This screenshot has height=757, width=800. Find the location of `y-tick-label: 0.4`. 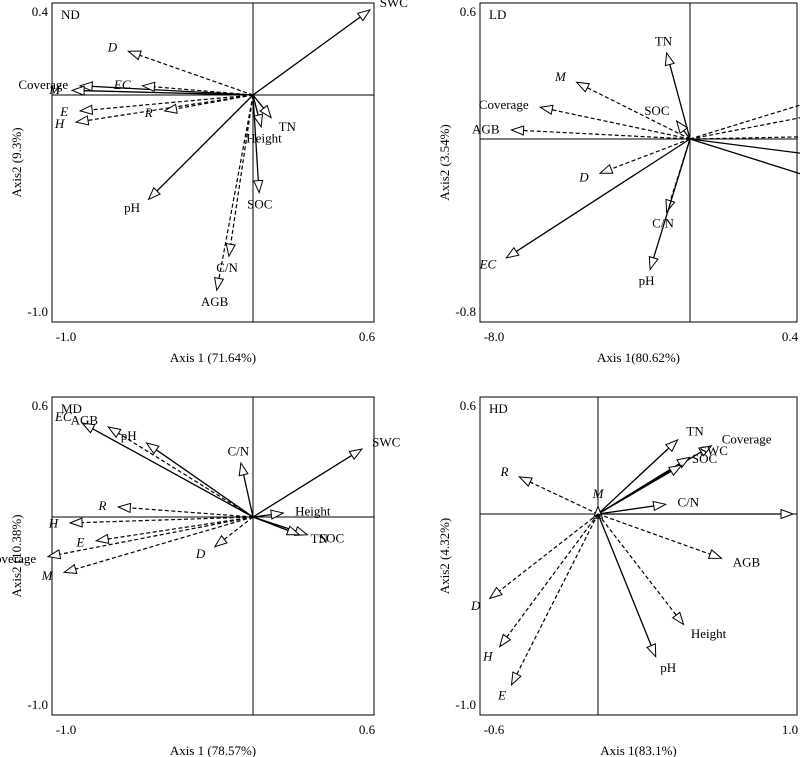

y-tick-label: 0.4 is located at coordinates (40, 11).